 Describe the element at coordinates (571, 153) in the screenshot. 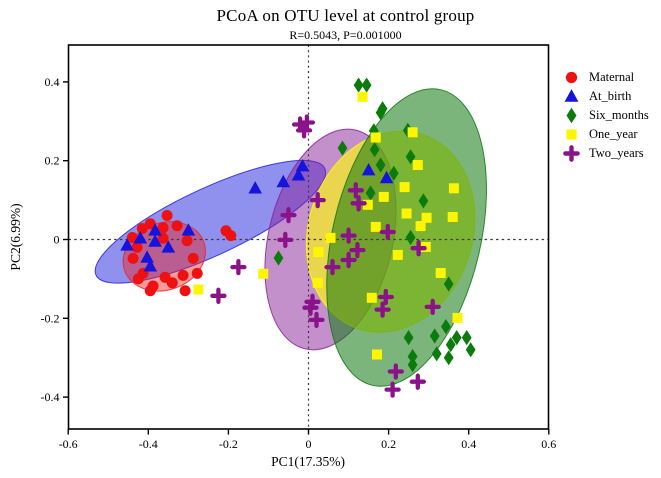

I see `two-years-cross-icon` at that location.